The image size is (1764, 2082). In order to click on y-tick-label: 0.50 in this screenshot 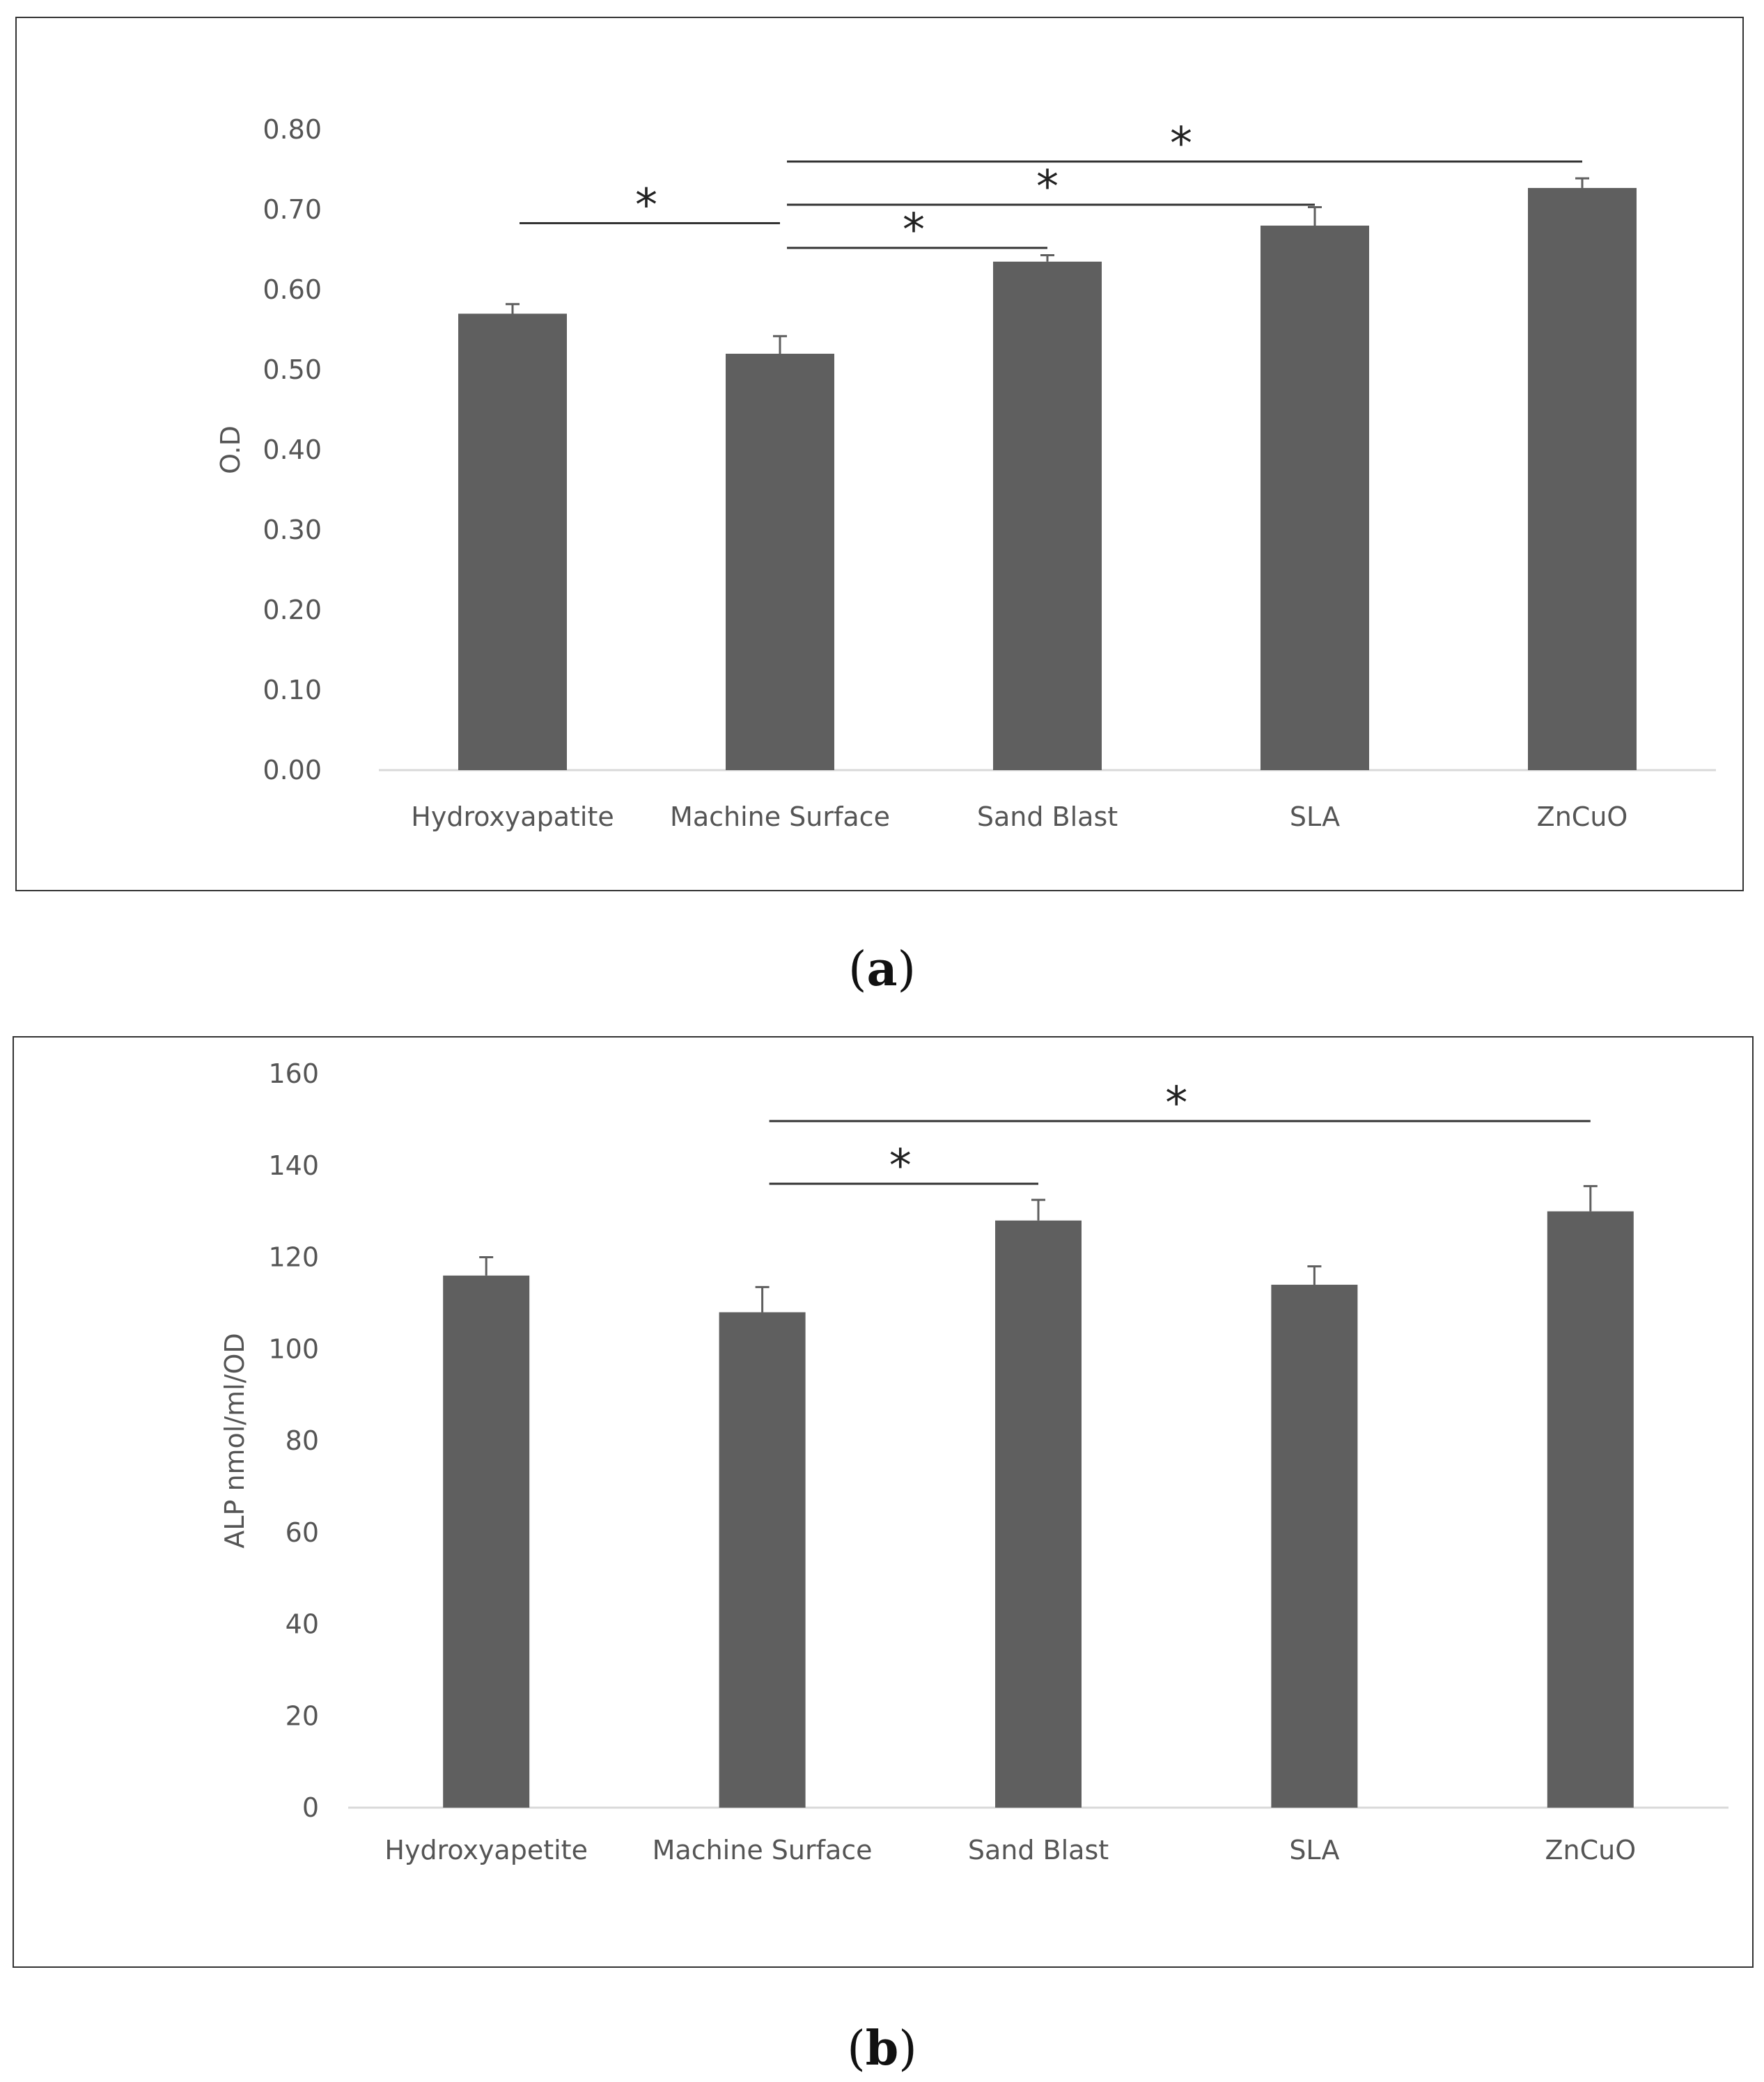, I will do `click(292, 370)`.